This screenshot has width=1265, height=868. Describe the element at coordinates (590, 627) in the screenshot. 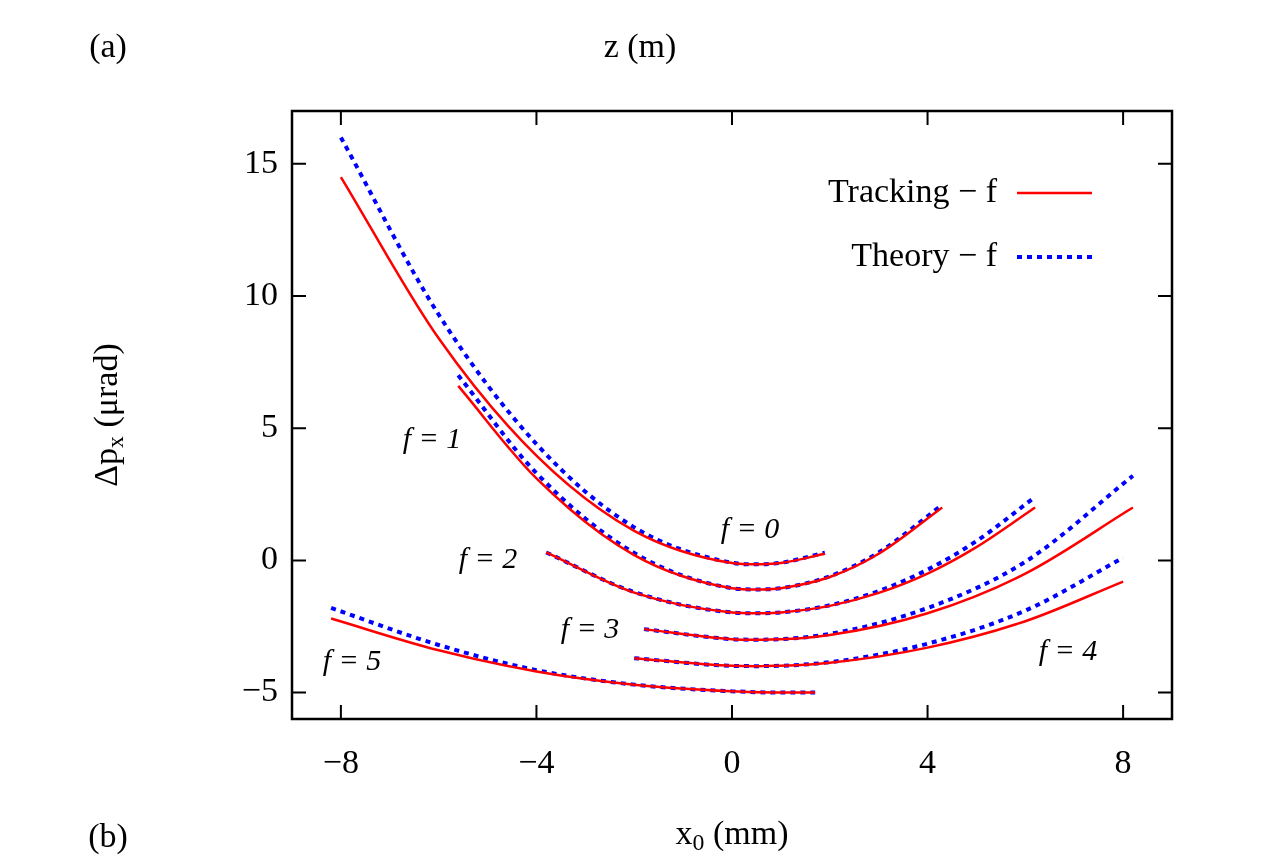

I see `annotation: f = 3` at that location.